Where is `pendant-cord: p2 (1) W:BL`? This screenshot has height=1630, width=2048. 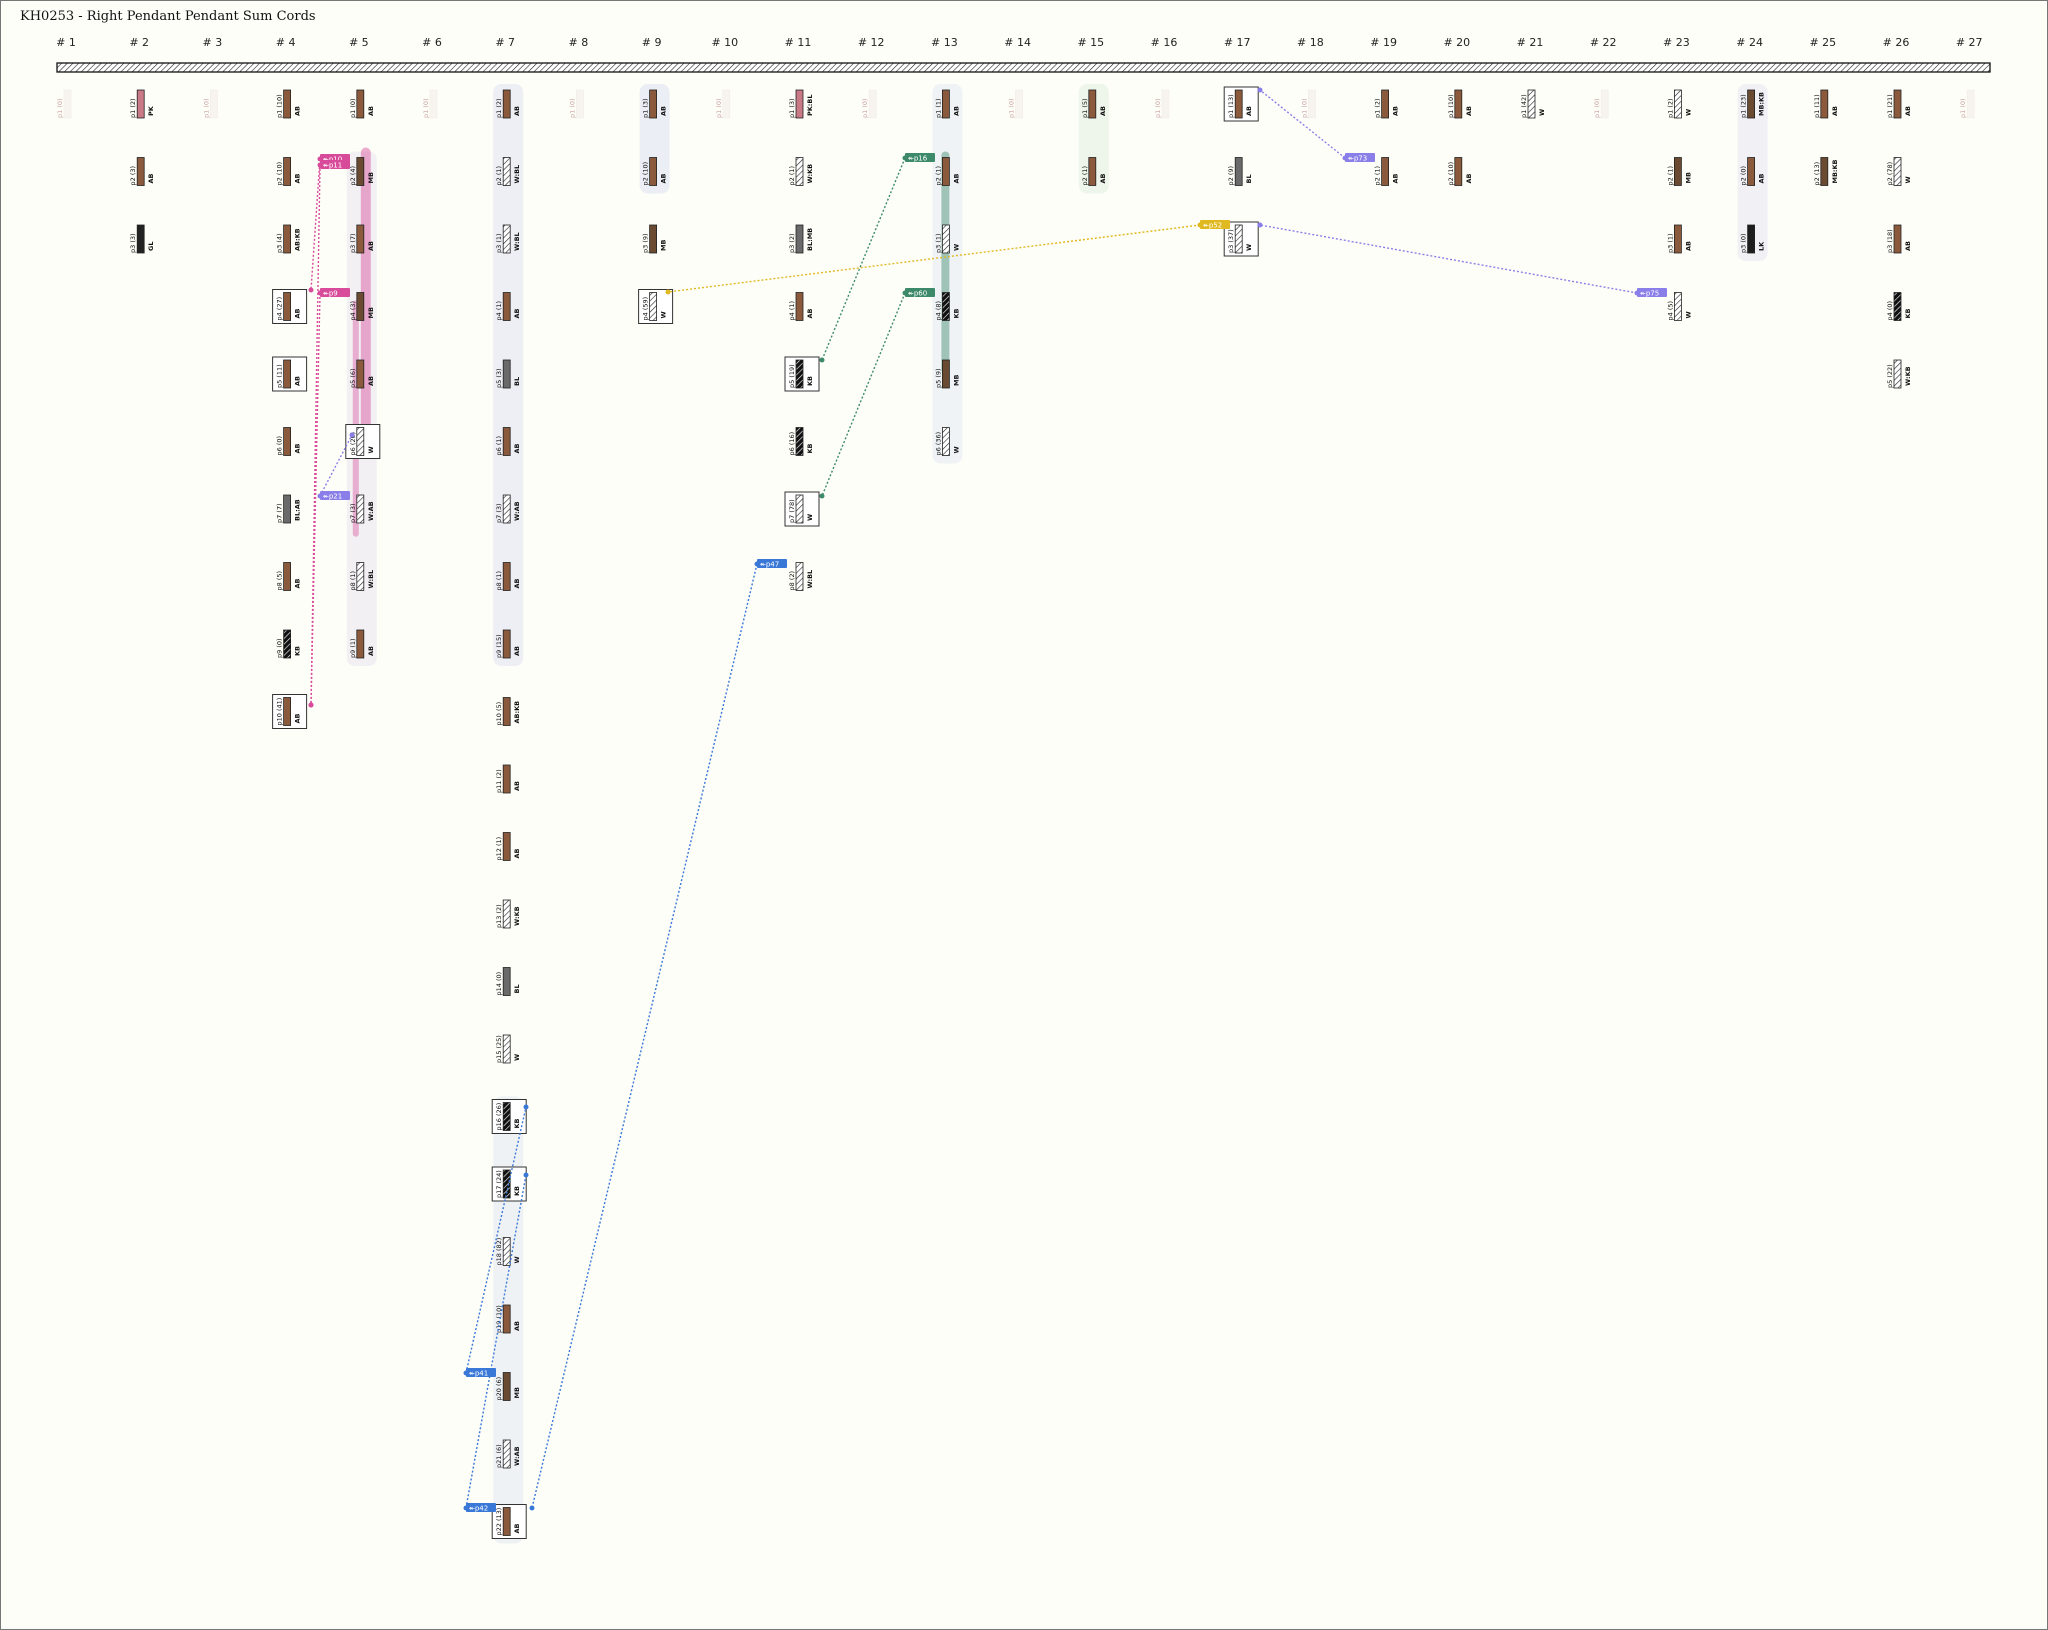
pendant-cord: p2 (1) W:BL is located at coordinates (508, 171).